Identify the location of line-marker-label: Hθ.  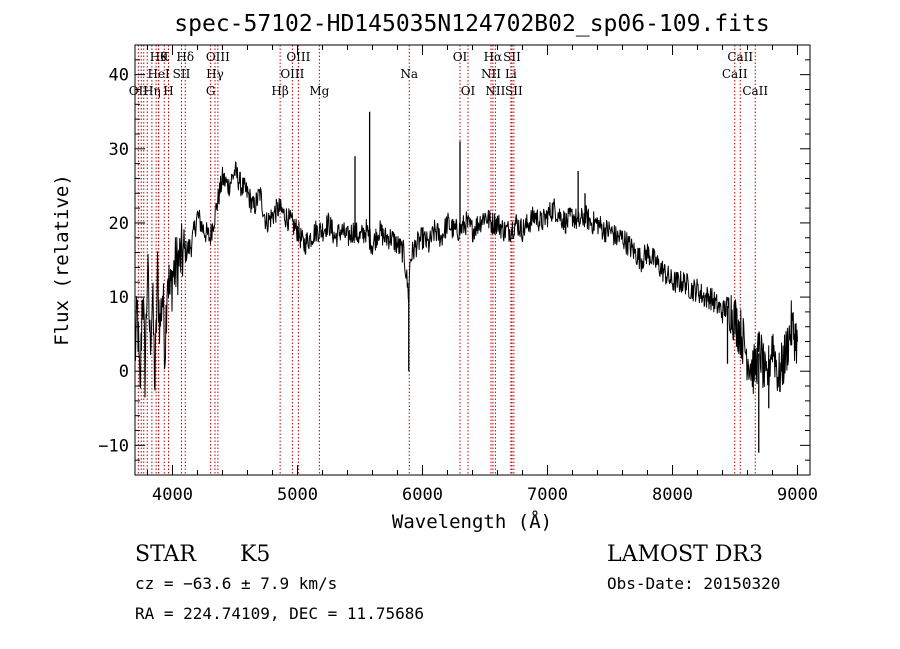
(159, 57).